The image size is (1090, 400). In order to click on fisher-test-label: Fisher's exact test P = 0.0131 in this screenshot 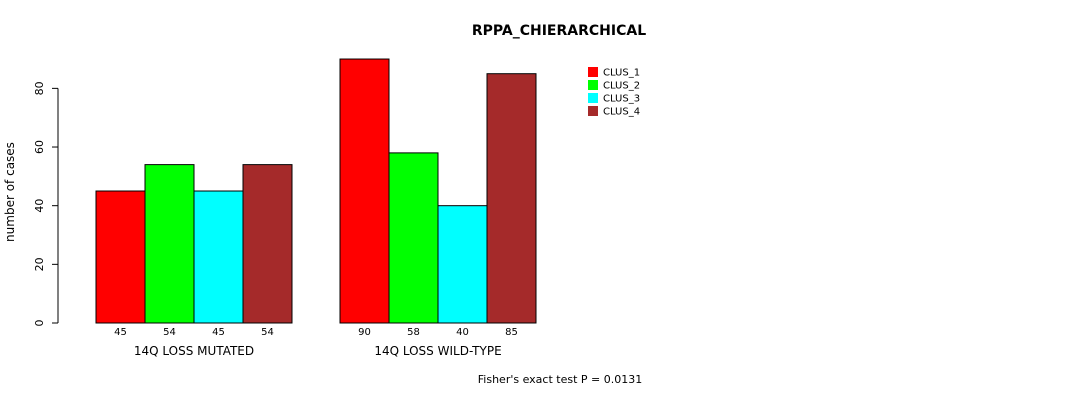, I will do `click(560, 379)`.